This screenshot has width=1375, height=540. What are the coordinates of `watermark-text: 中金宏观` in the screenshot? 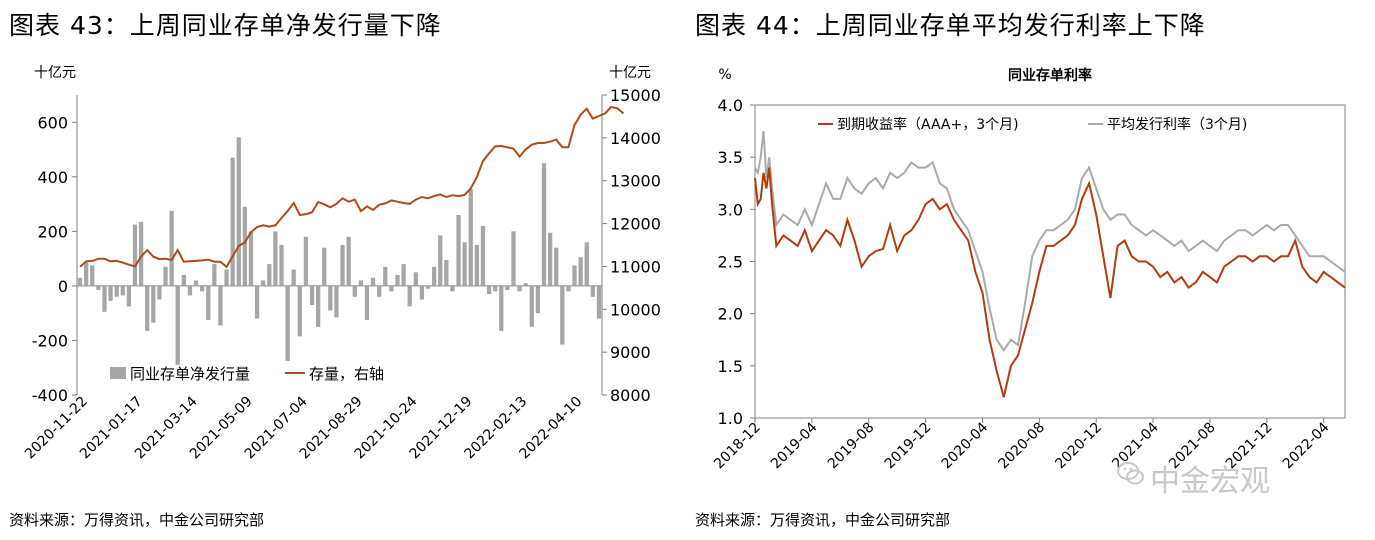 It's located at (1210, 481).